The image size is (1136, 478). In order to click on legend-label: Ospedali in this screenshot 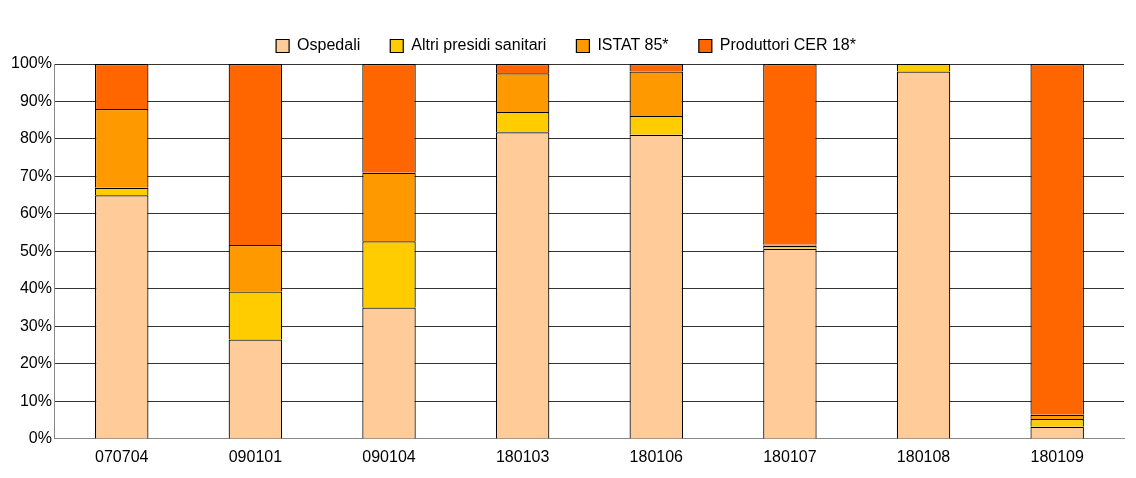, I will do `click(329, 45)`.